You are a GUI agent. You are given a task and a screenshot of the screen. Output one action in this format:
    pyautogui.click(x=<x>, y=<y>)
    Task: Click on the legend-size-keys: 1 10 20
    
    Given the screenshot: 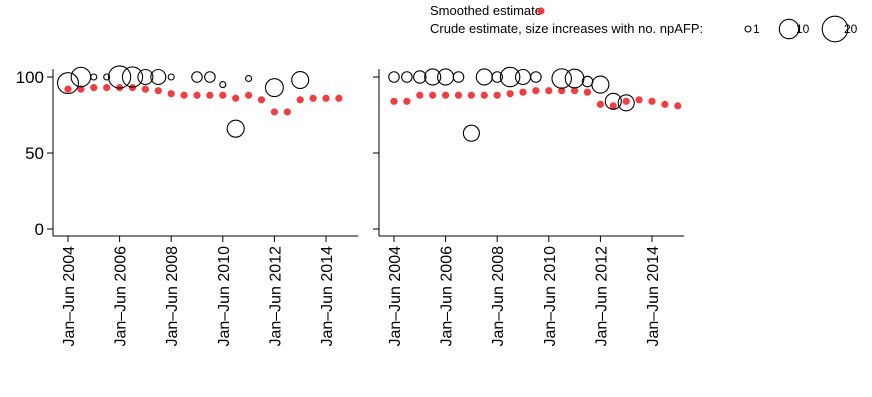 What is the action you would take?
    pyautogui.click(x=801, y=29)
    